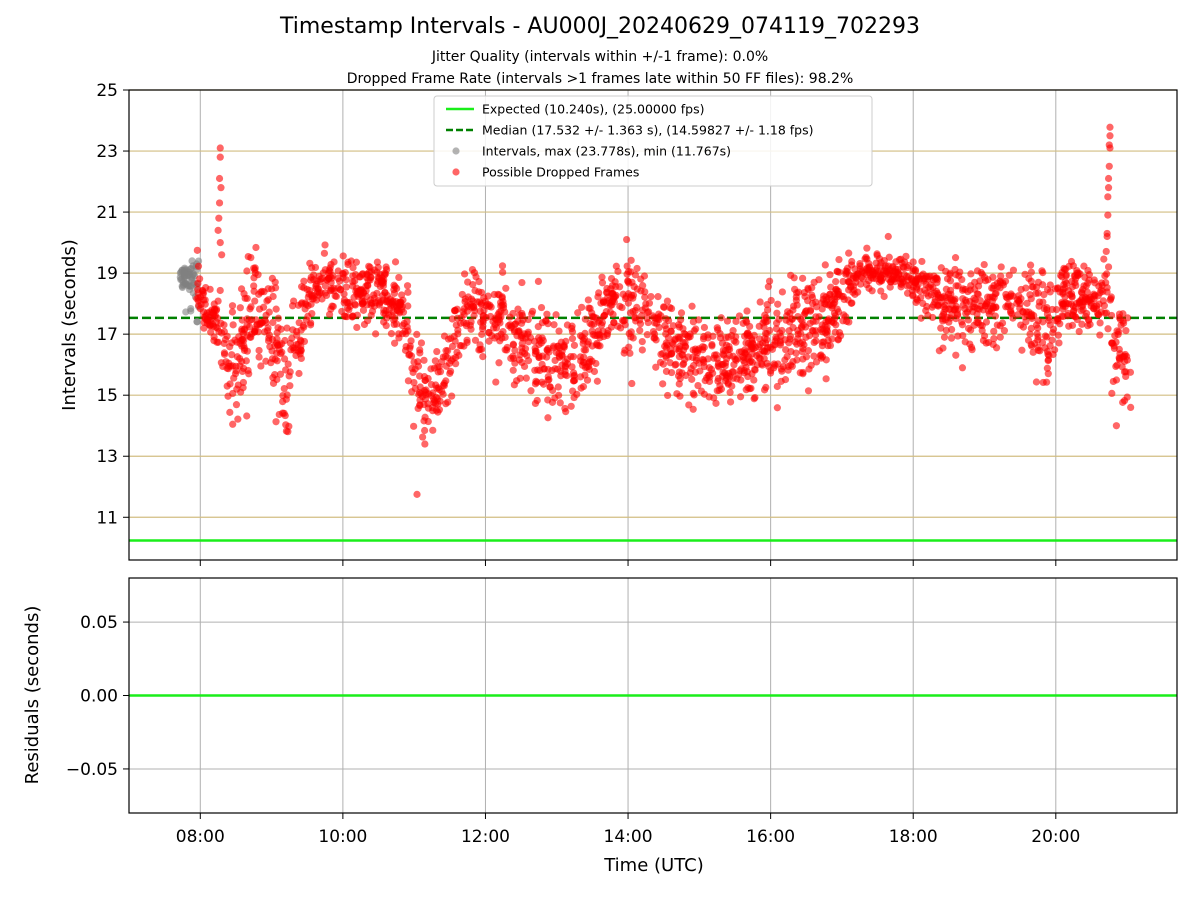 This screenshot has height=900, width=1200. What do you see at coordinates (485, 837) in the screenshot?
I see `x-tick-label: 12:00` at bounding box center [485, 837].